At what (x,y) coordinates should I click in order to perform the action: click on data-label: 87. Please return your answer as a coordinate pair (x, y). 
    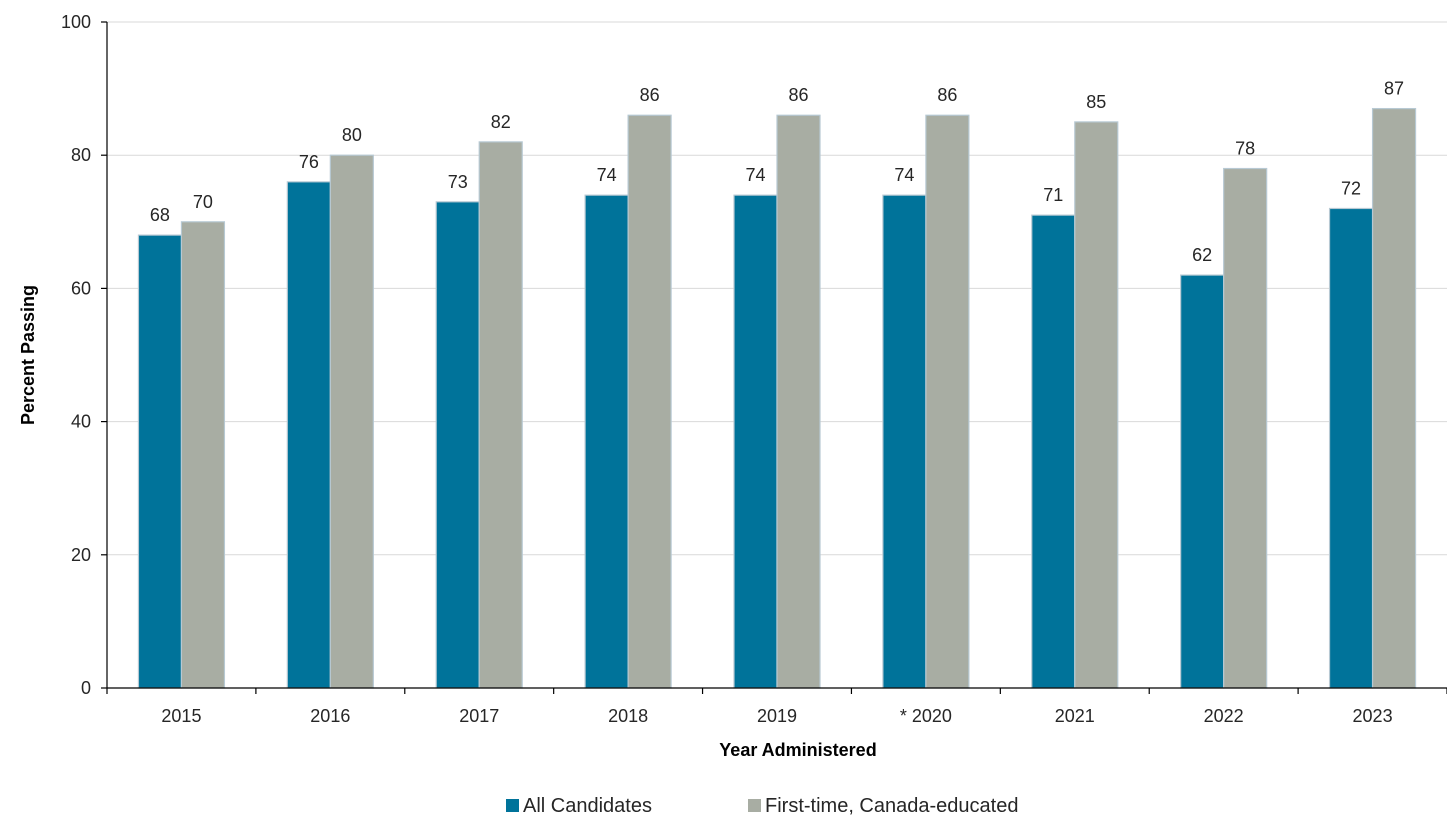
    Looking at the image, I should click on (1394, 89).